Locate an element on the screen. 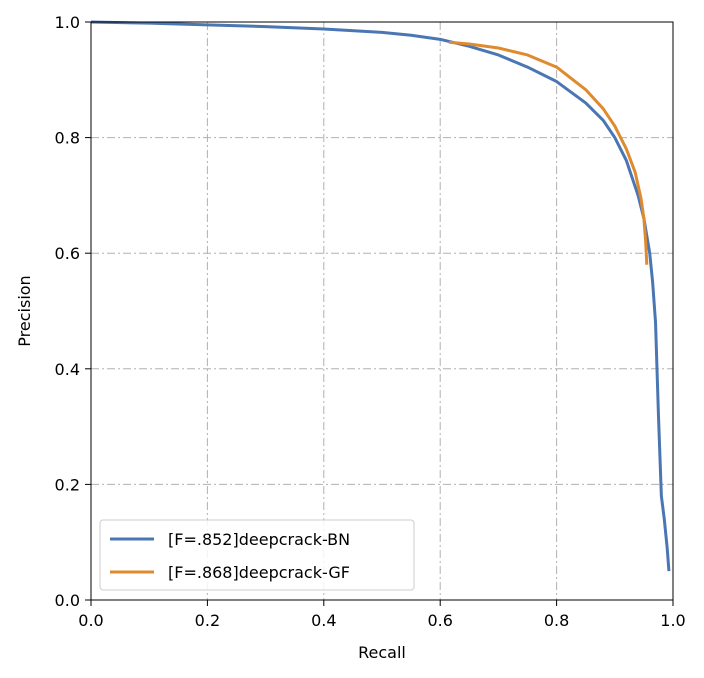 The width and height of the screenshot is (704, 678). y-tick-label: 0.6 is located at coordinates (67, 253).